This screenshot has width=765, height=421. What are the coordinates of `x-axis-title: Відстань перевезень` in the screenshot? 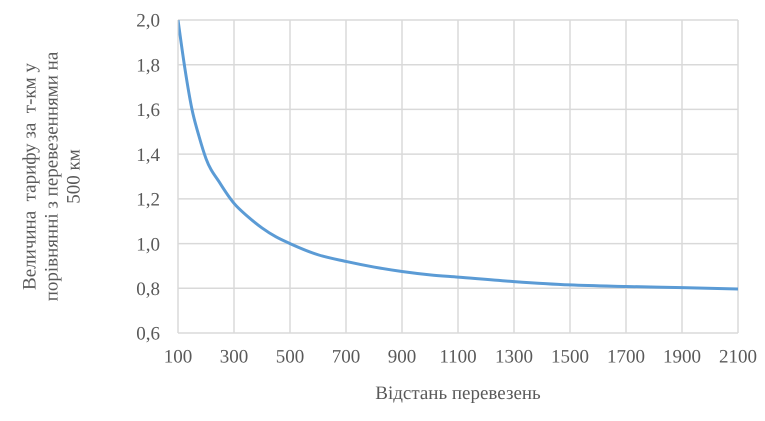 It's located at (458, 393).